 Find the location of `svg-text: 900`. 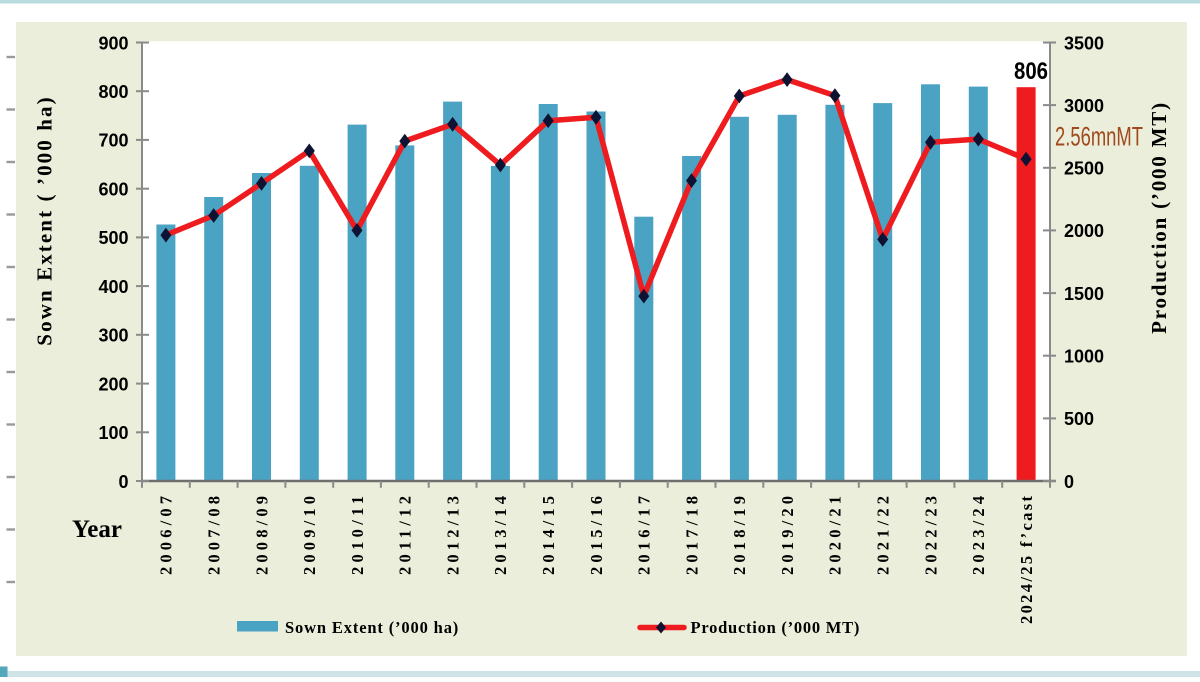

svg-text: 900 is located at coordinates (113, 43).